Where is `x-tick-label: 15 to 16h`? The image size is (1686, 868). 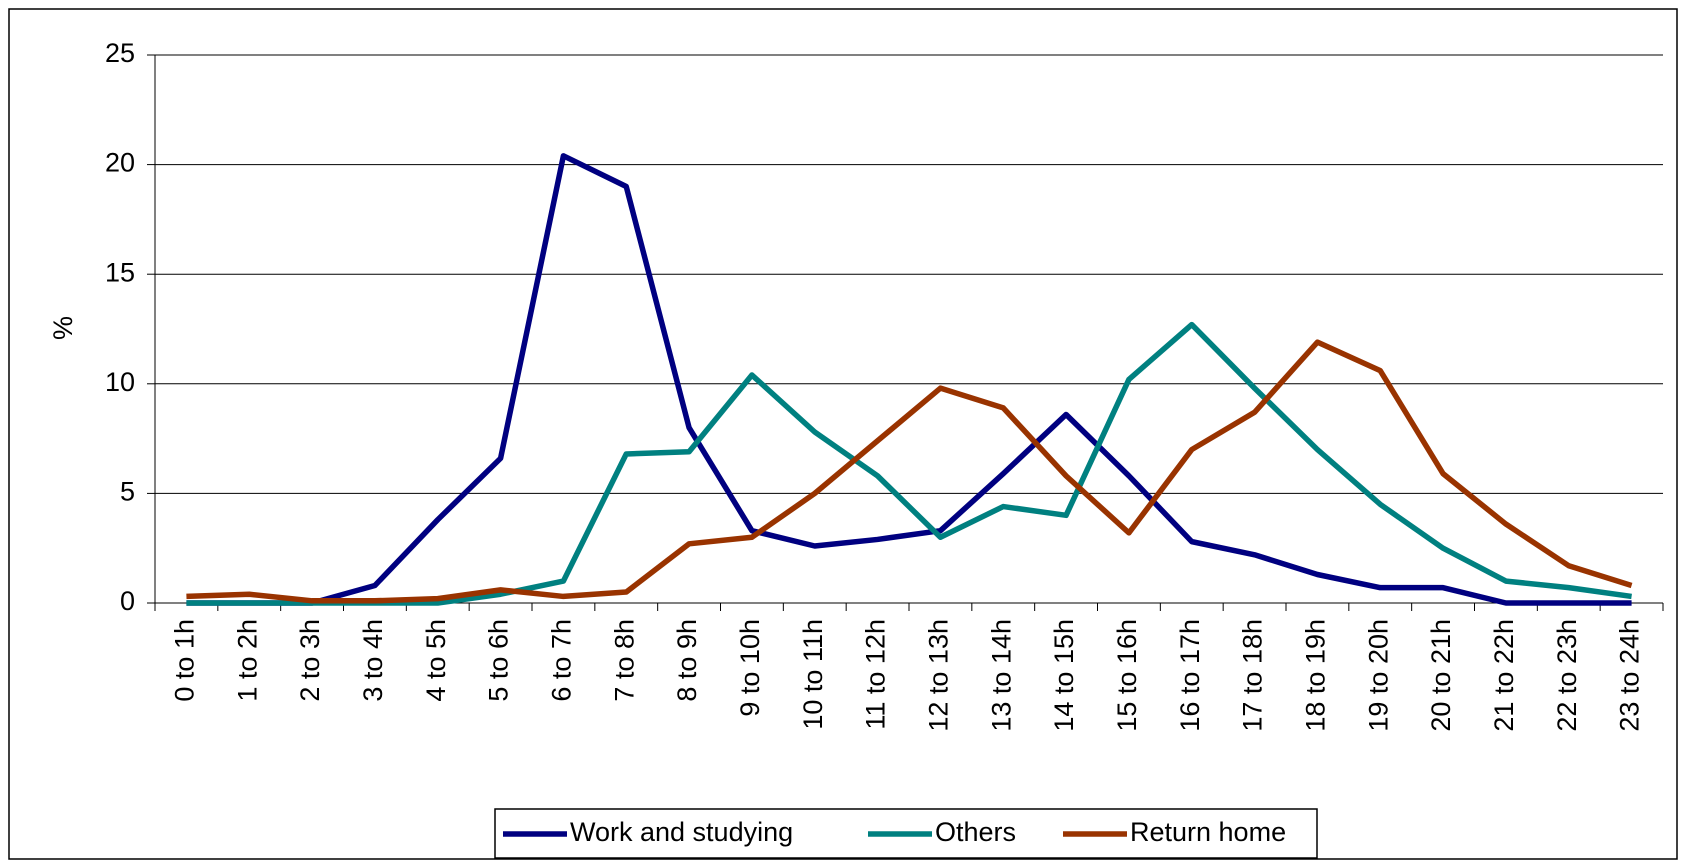 x-tick-label: 15 to 16h is located at coordinates (1127, 675).